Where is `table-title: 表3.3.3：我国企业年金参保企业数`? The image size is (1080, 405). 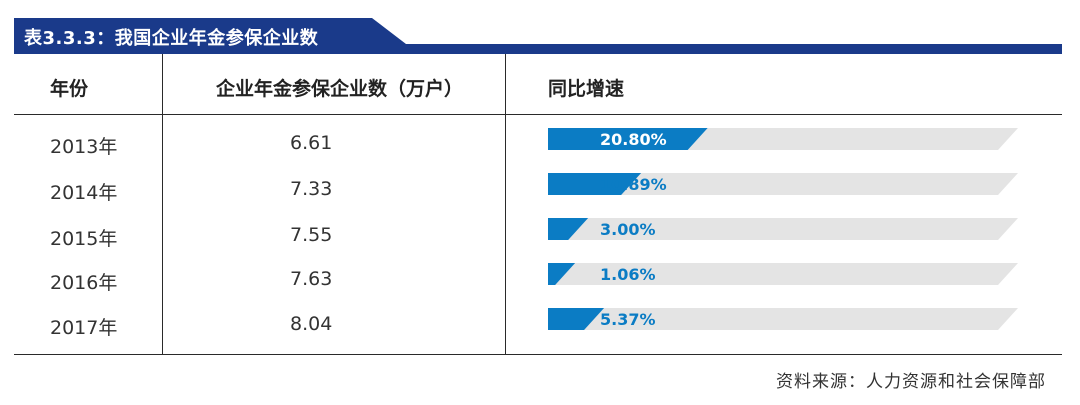
table-title: 表3.3.3：我国企业年金参保企业数 is located at coordinates (171, 38).